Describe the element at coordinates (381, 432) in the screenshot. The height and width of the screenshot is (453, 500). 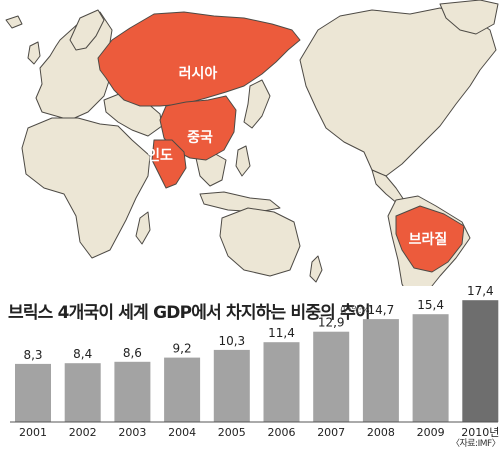
I see `category-label-2008: 2008` at that location.